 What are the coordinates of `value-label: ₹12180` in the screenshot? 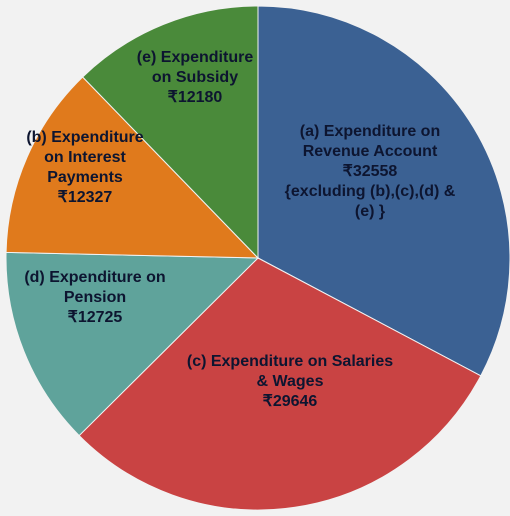 It's located at (195, 97).